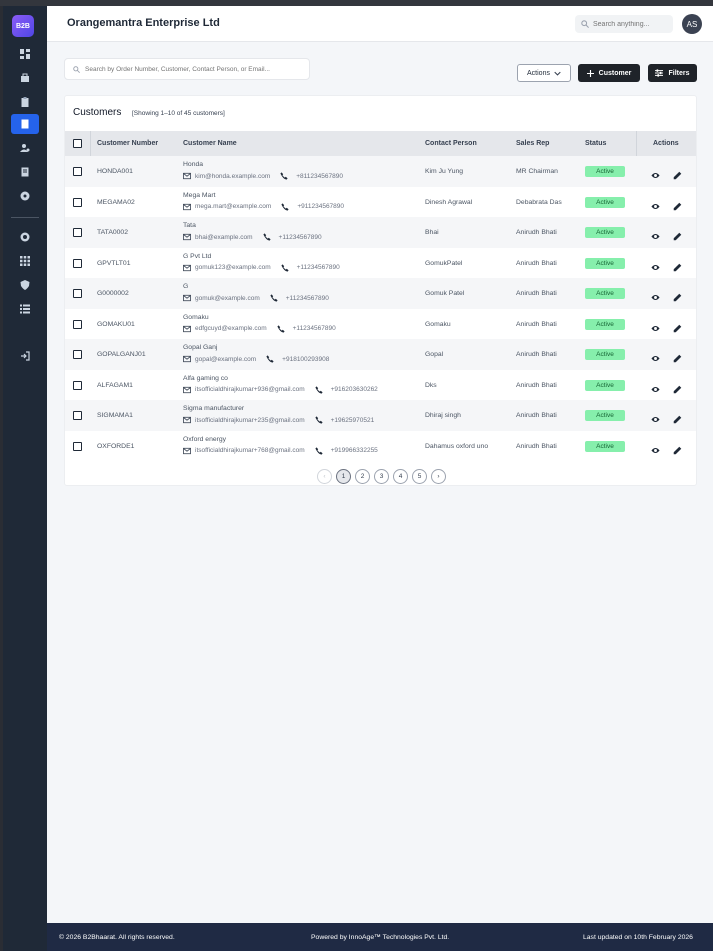 The image size is (713, 951). Describe the element at coordinates (187, 237) in the screenshot. I see `mail-icon` at that location.